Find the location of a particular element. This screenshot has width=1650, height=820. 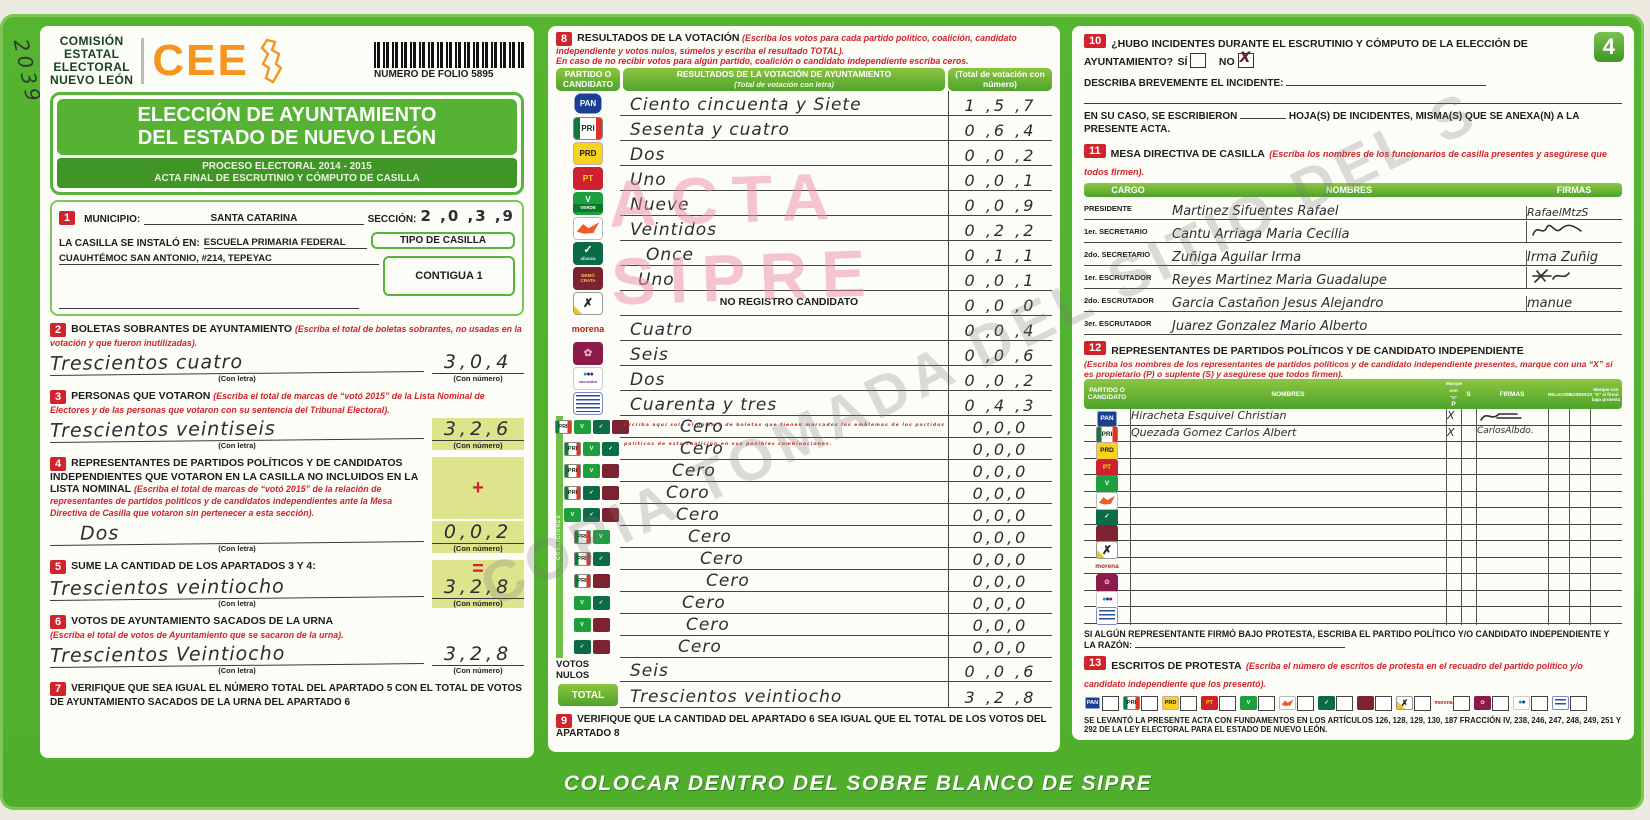

coalition-numero: 0,0,0 is located at coordinates (1000, 581).